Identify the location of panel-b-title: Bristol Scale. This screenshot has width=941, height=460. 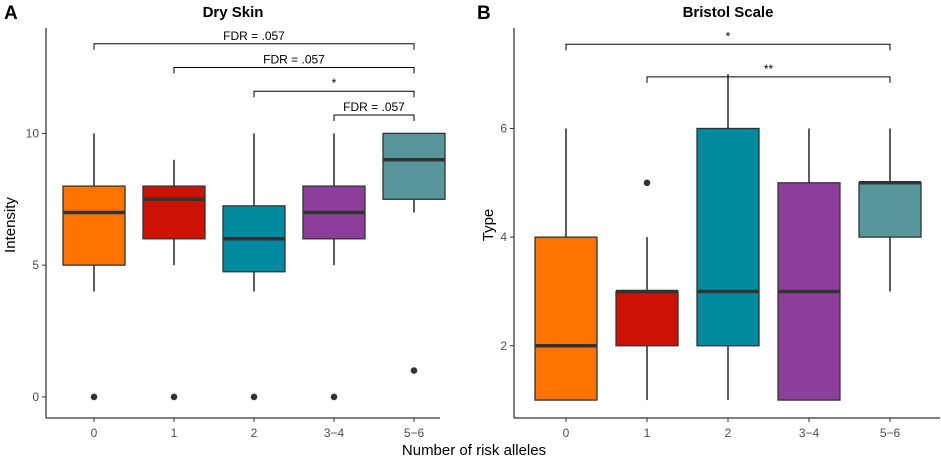
(728, 12).